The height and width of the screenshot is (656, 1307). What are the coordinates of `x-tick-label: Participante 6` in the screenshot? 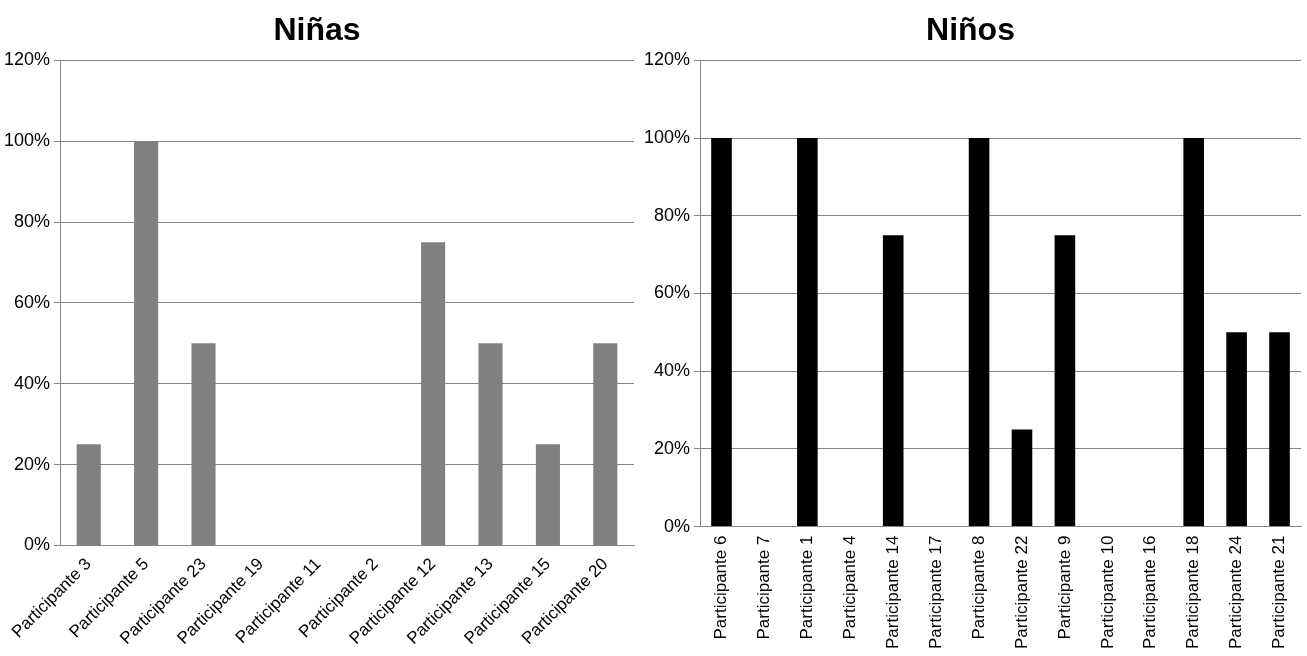 It's located at (721, 587).